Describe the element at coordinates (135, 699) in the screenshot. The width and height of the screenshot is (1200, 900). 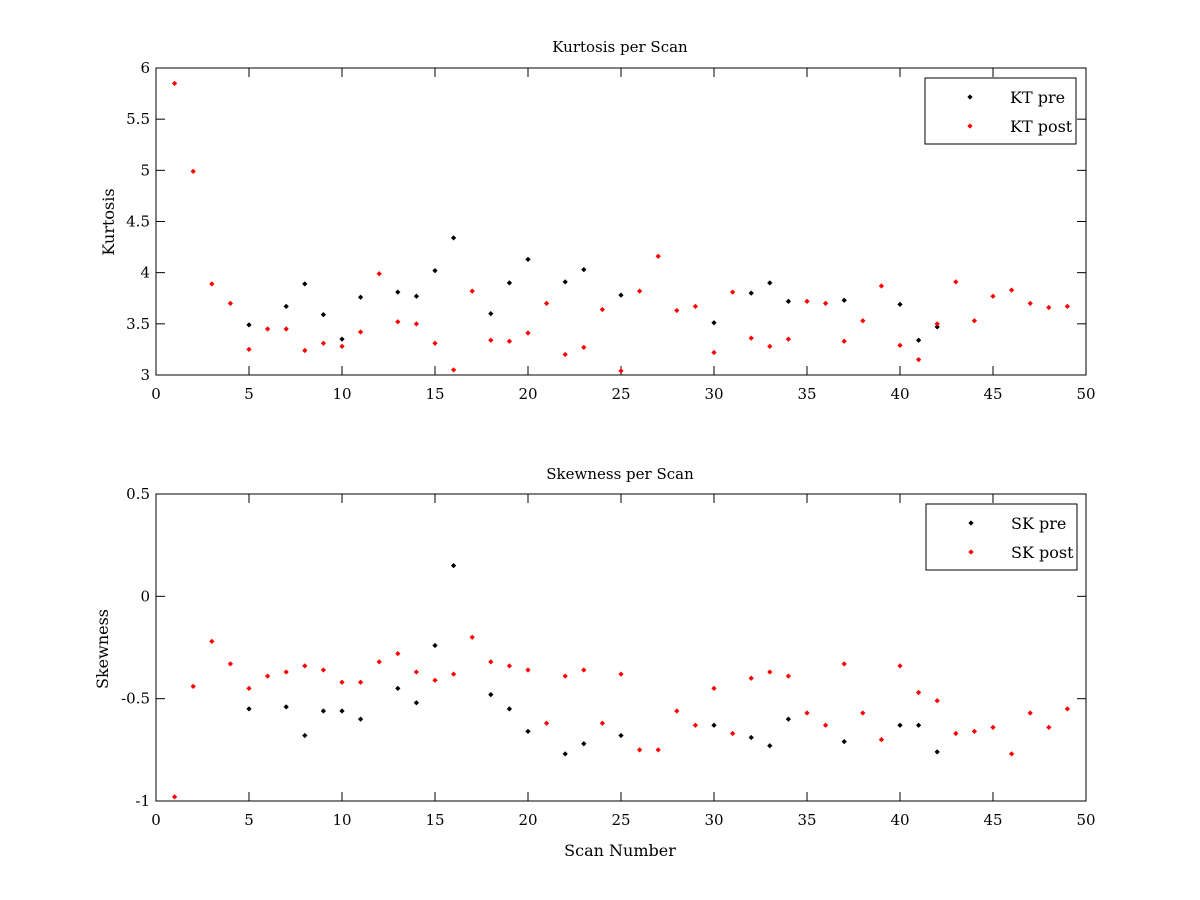
I see `y-tick-label: -0.5` at that location.